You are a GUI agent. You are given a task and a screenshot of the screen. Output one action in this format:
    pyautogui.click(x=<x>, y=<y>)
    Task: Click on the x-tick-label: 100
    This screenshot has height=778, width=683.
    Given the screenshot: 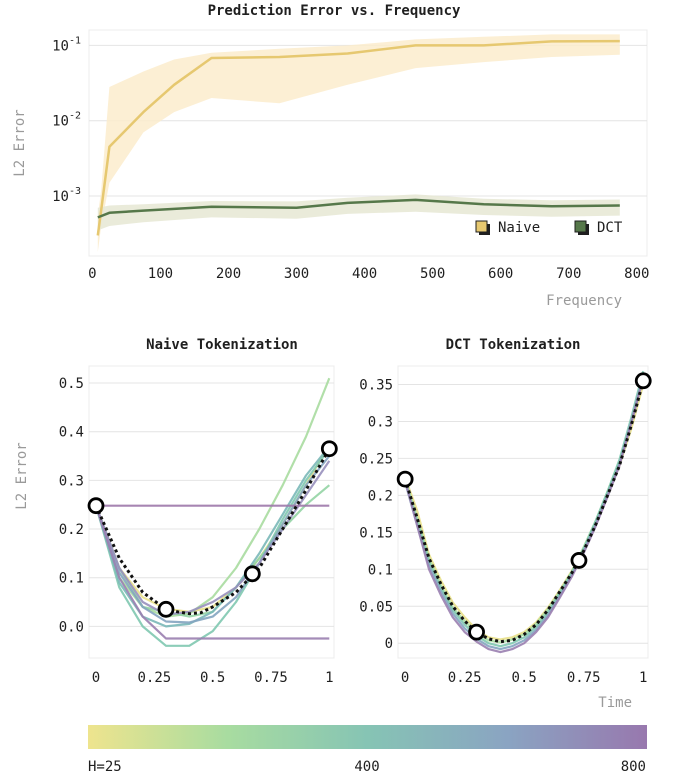 What is the action you would take?
    pyautogui.click(x=160, y=274)
    